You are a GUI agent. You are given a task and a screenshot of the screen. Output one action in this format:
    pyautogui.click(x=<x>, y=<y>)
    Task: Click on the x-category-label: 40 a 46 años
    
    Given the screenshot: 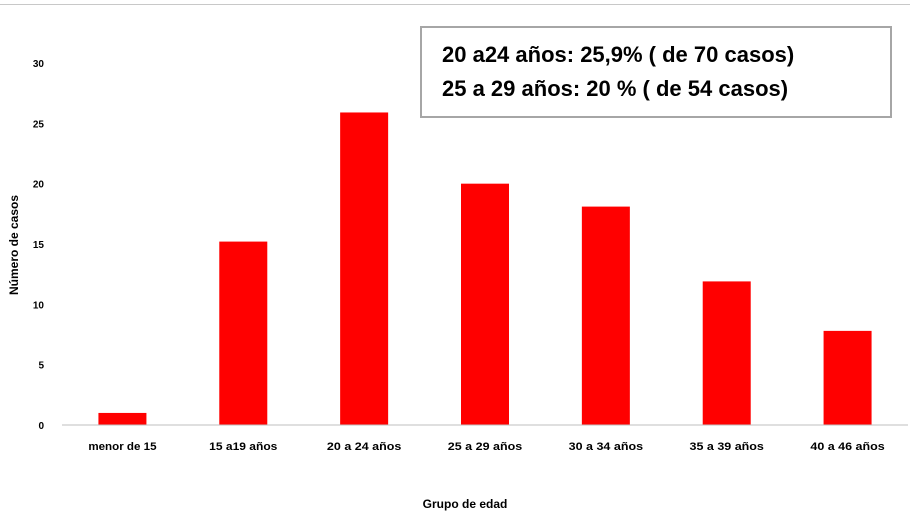 What is the action you would take?
    pyautogui.click(x=847, y=447)
    